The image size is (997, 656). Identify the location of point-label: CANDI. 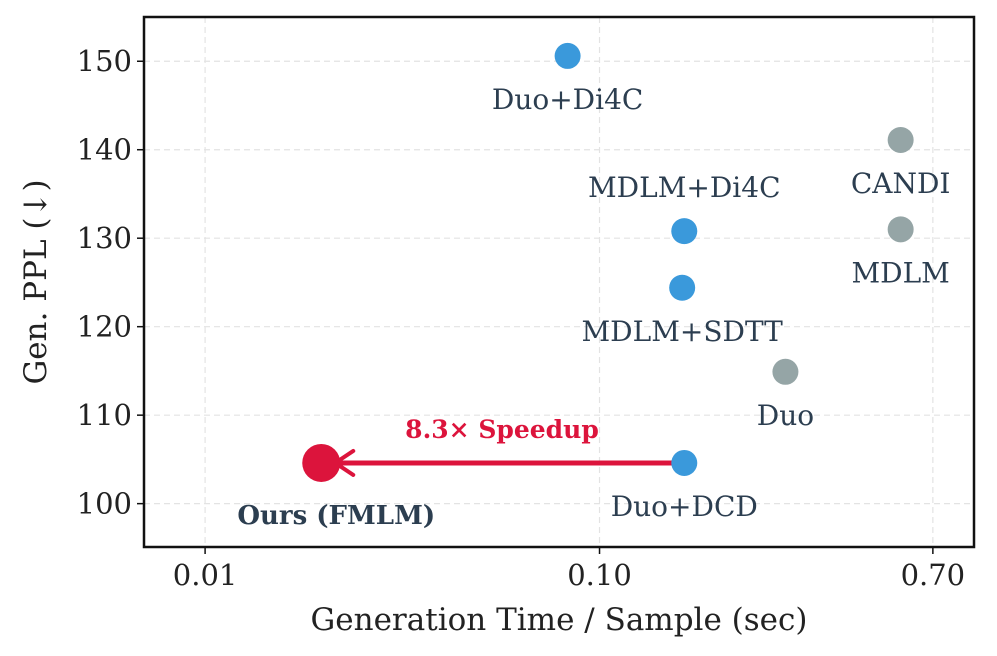
(901, 183).